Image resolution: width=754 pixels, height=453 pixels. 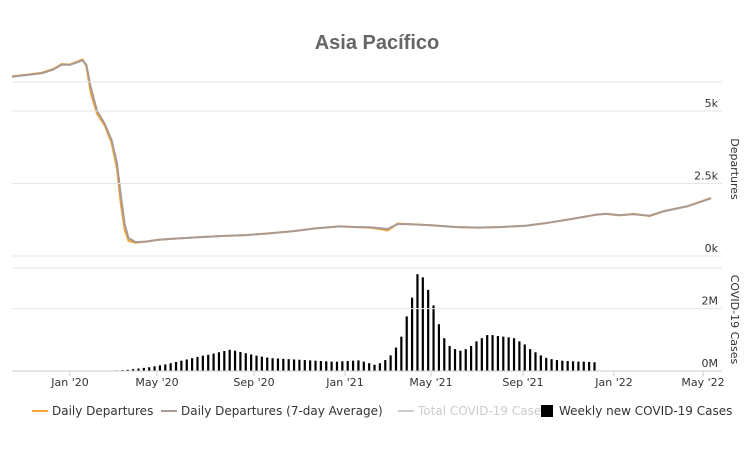 I want to click on x-tick-label-6: Jan '22, so click(x=613, y=382).